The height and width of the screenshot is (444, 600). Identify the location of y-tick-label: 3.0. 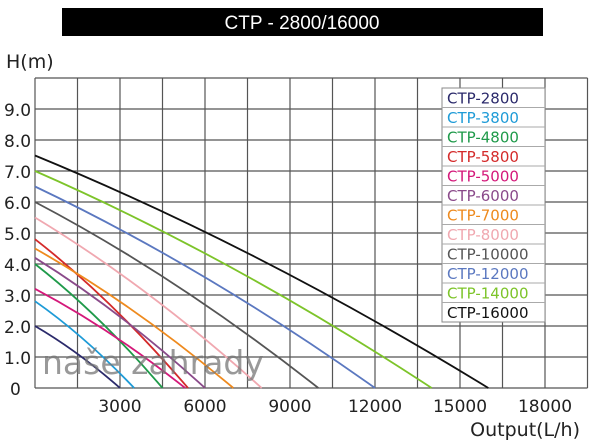
(17, 297).